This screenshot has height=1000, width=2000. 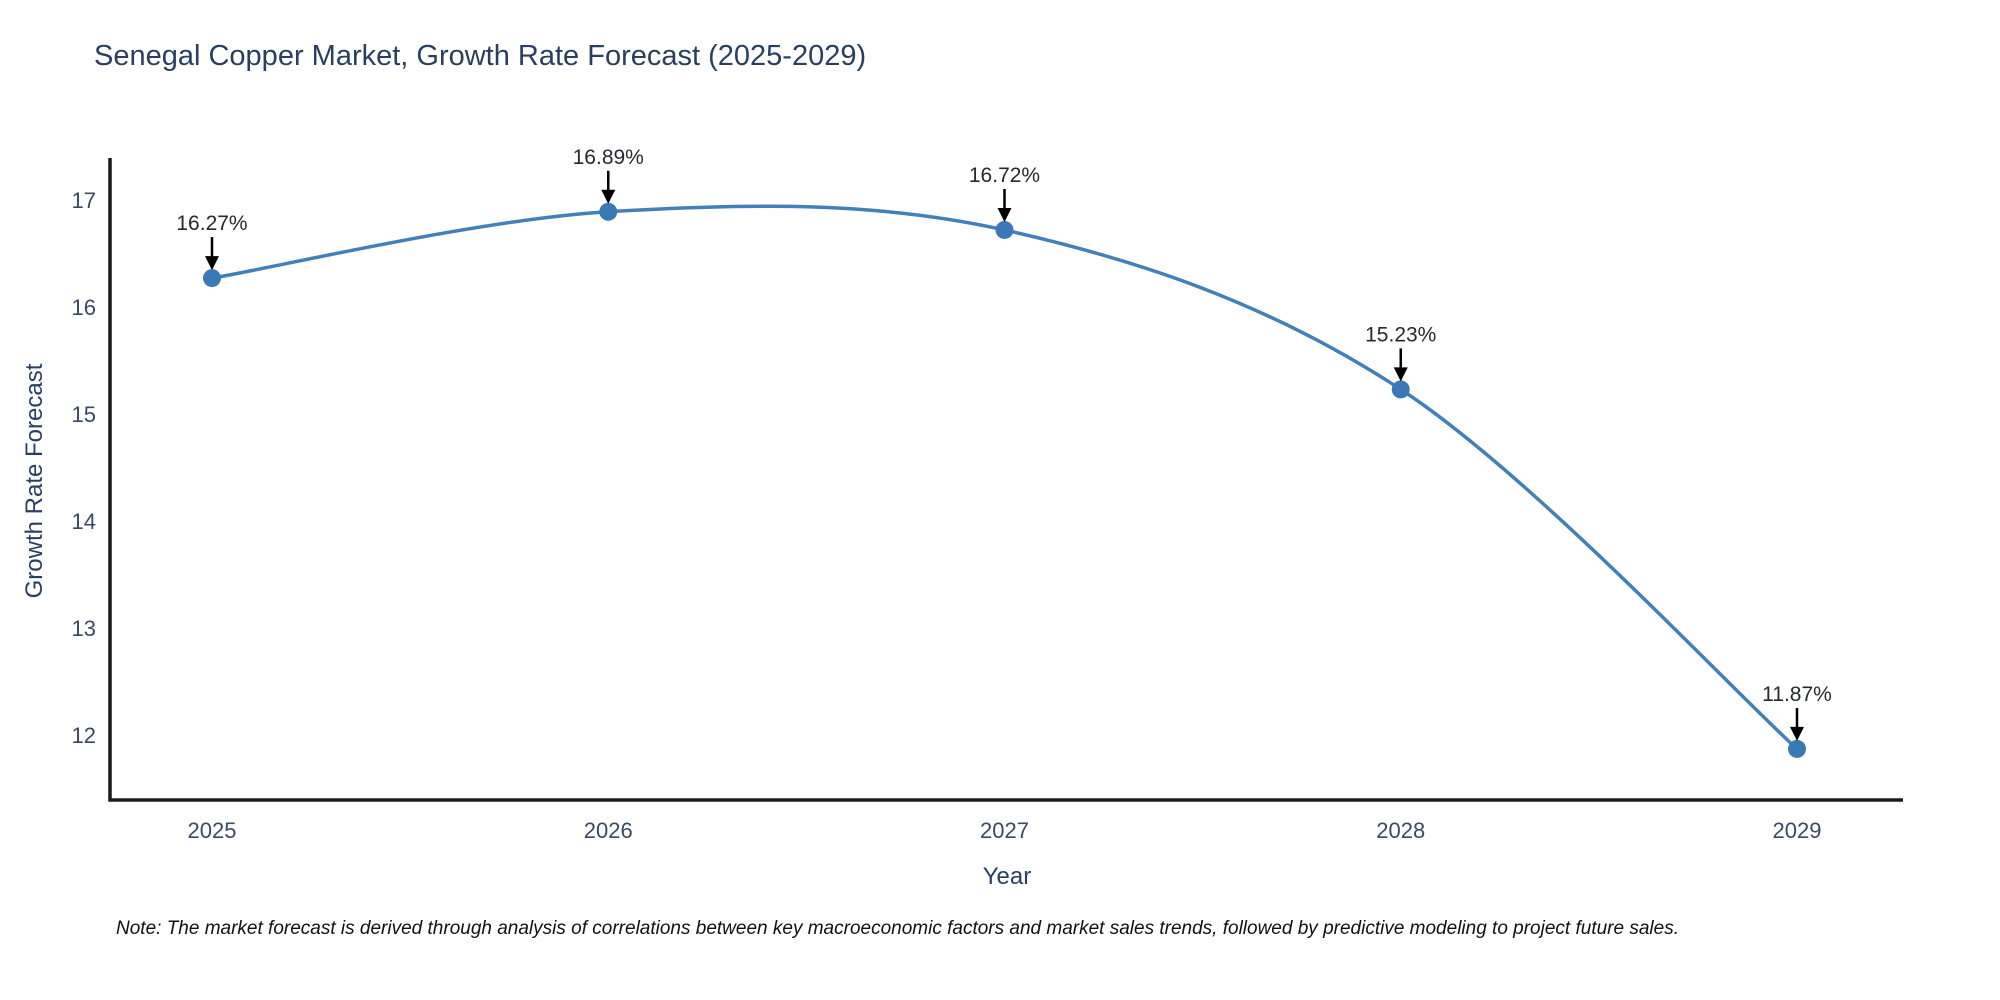 I want to click on x-tick-label: 2025, so click(x=212, y=830).